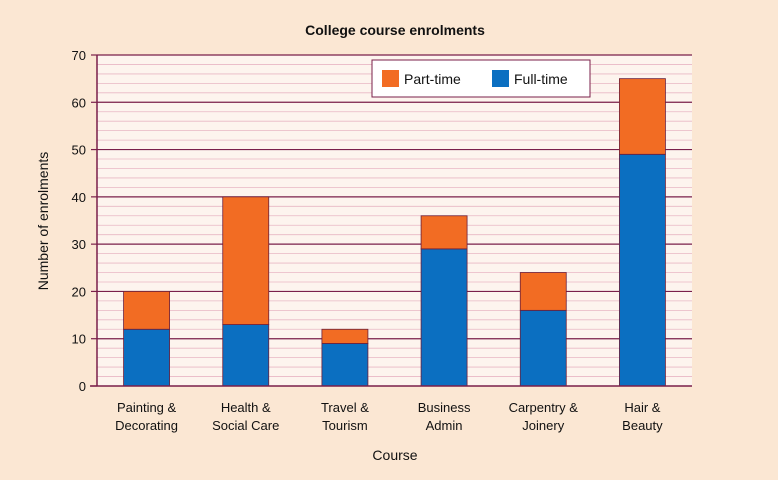  I want to click on y-tick-label: 10, so click(79, 339).